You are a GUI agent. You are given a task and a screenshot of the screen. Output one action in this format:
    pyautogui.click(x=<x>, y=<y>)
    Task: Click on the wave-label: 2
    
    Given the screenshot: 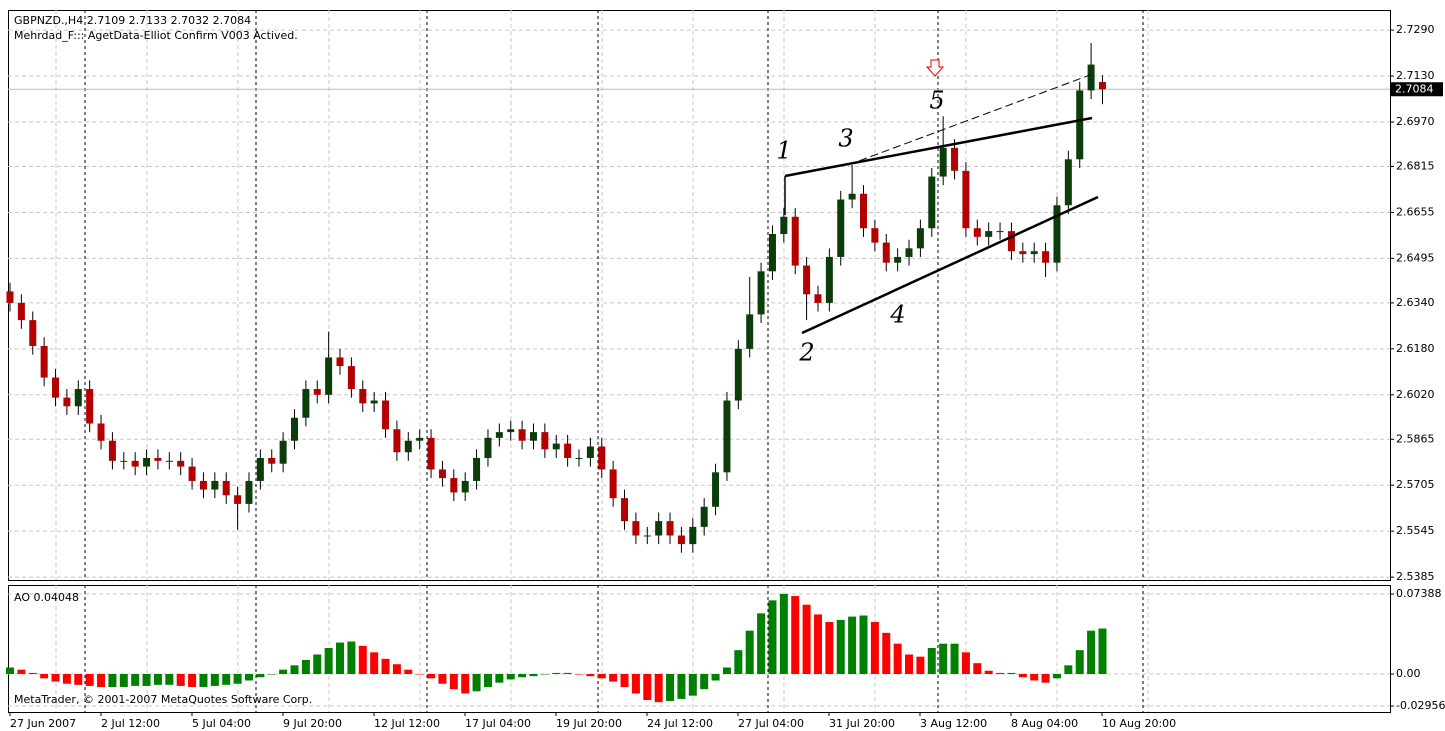 What is the action you would take?
    pyautogui.click(x=806, y=353)
    